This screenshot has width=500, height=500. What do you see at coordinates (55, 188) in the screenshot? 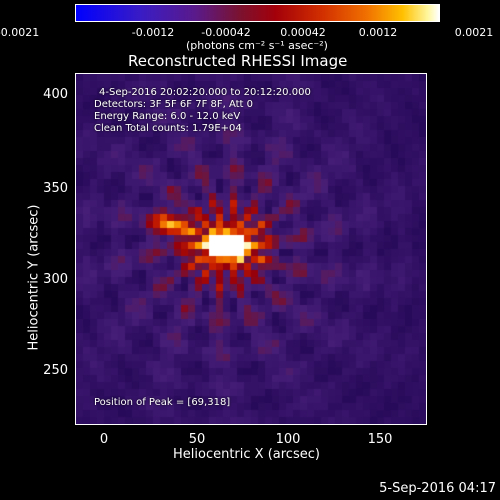
I see `y-tick-label: 350` at bounding box center [55, 188].